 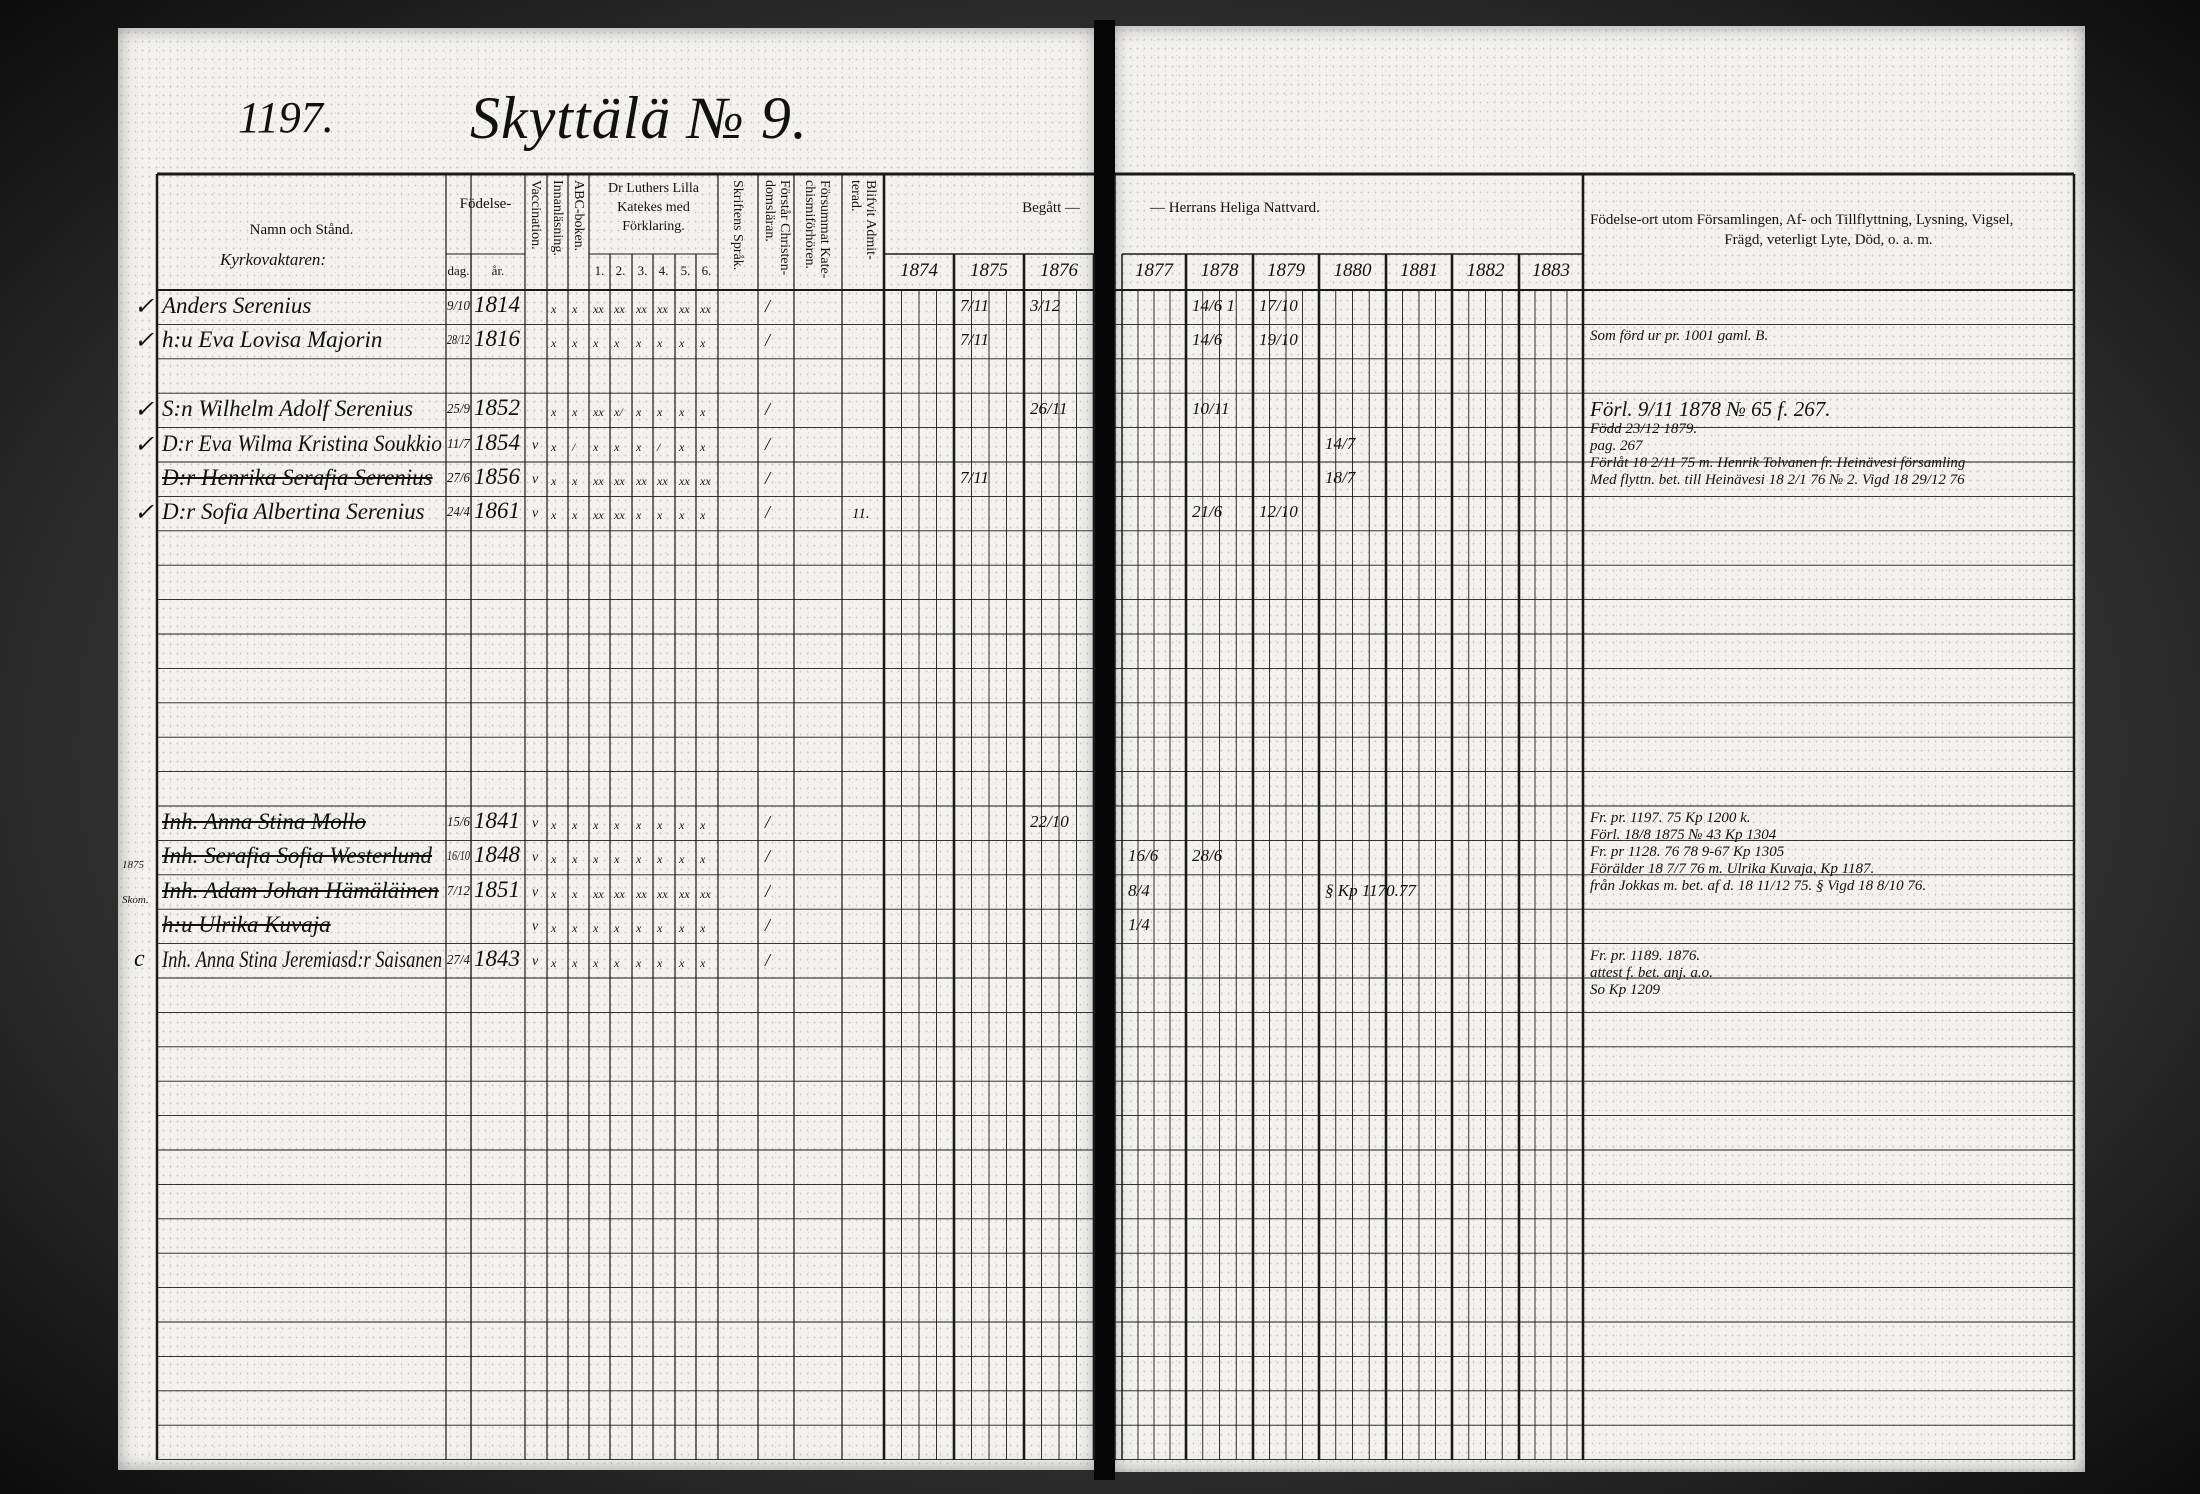 I want to click on remark-line: Fr. pr. 1189. 1876., so click(x=1645, y=955).